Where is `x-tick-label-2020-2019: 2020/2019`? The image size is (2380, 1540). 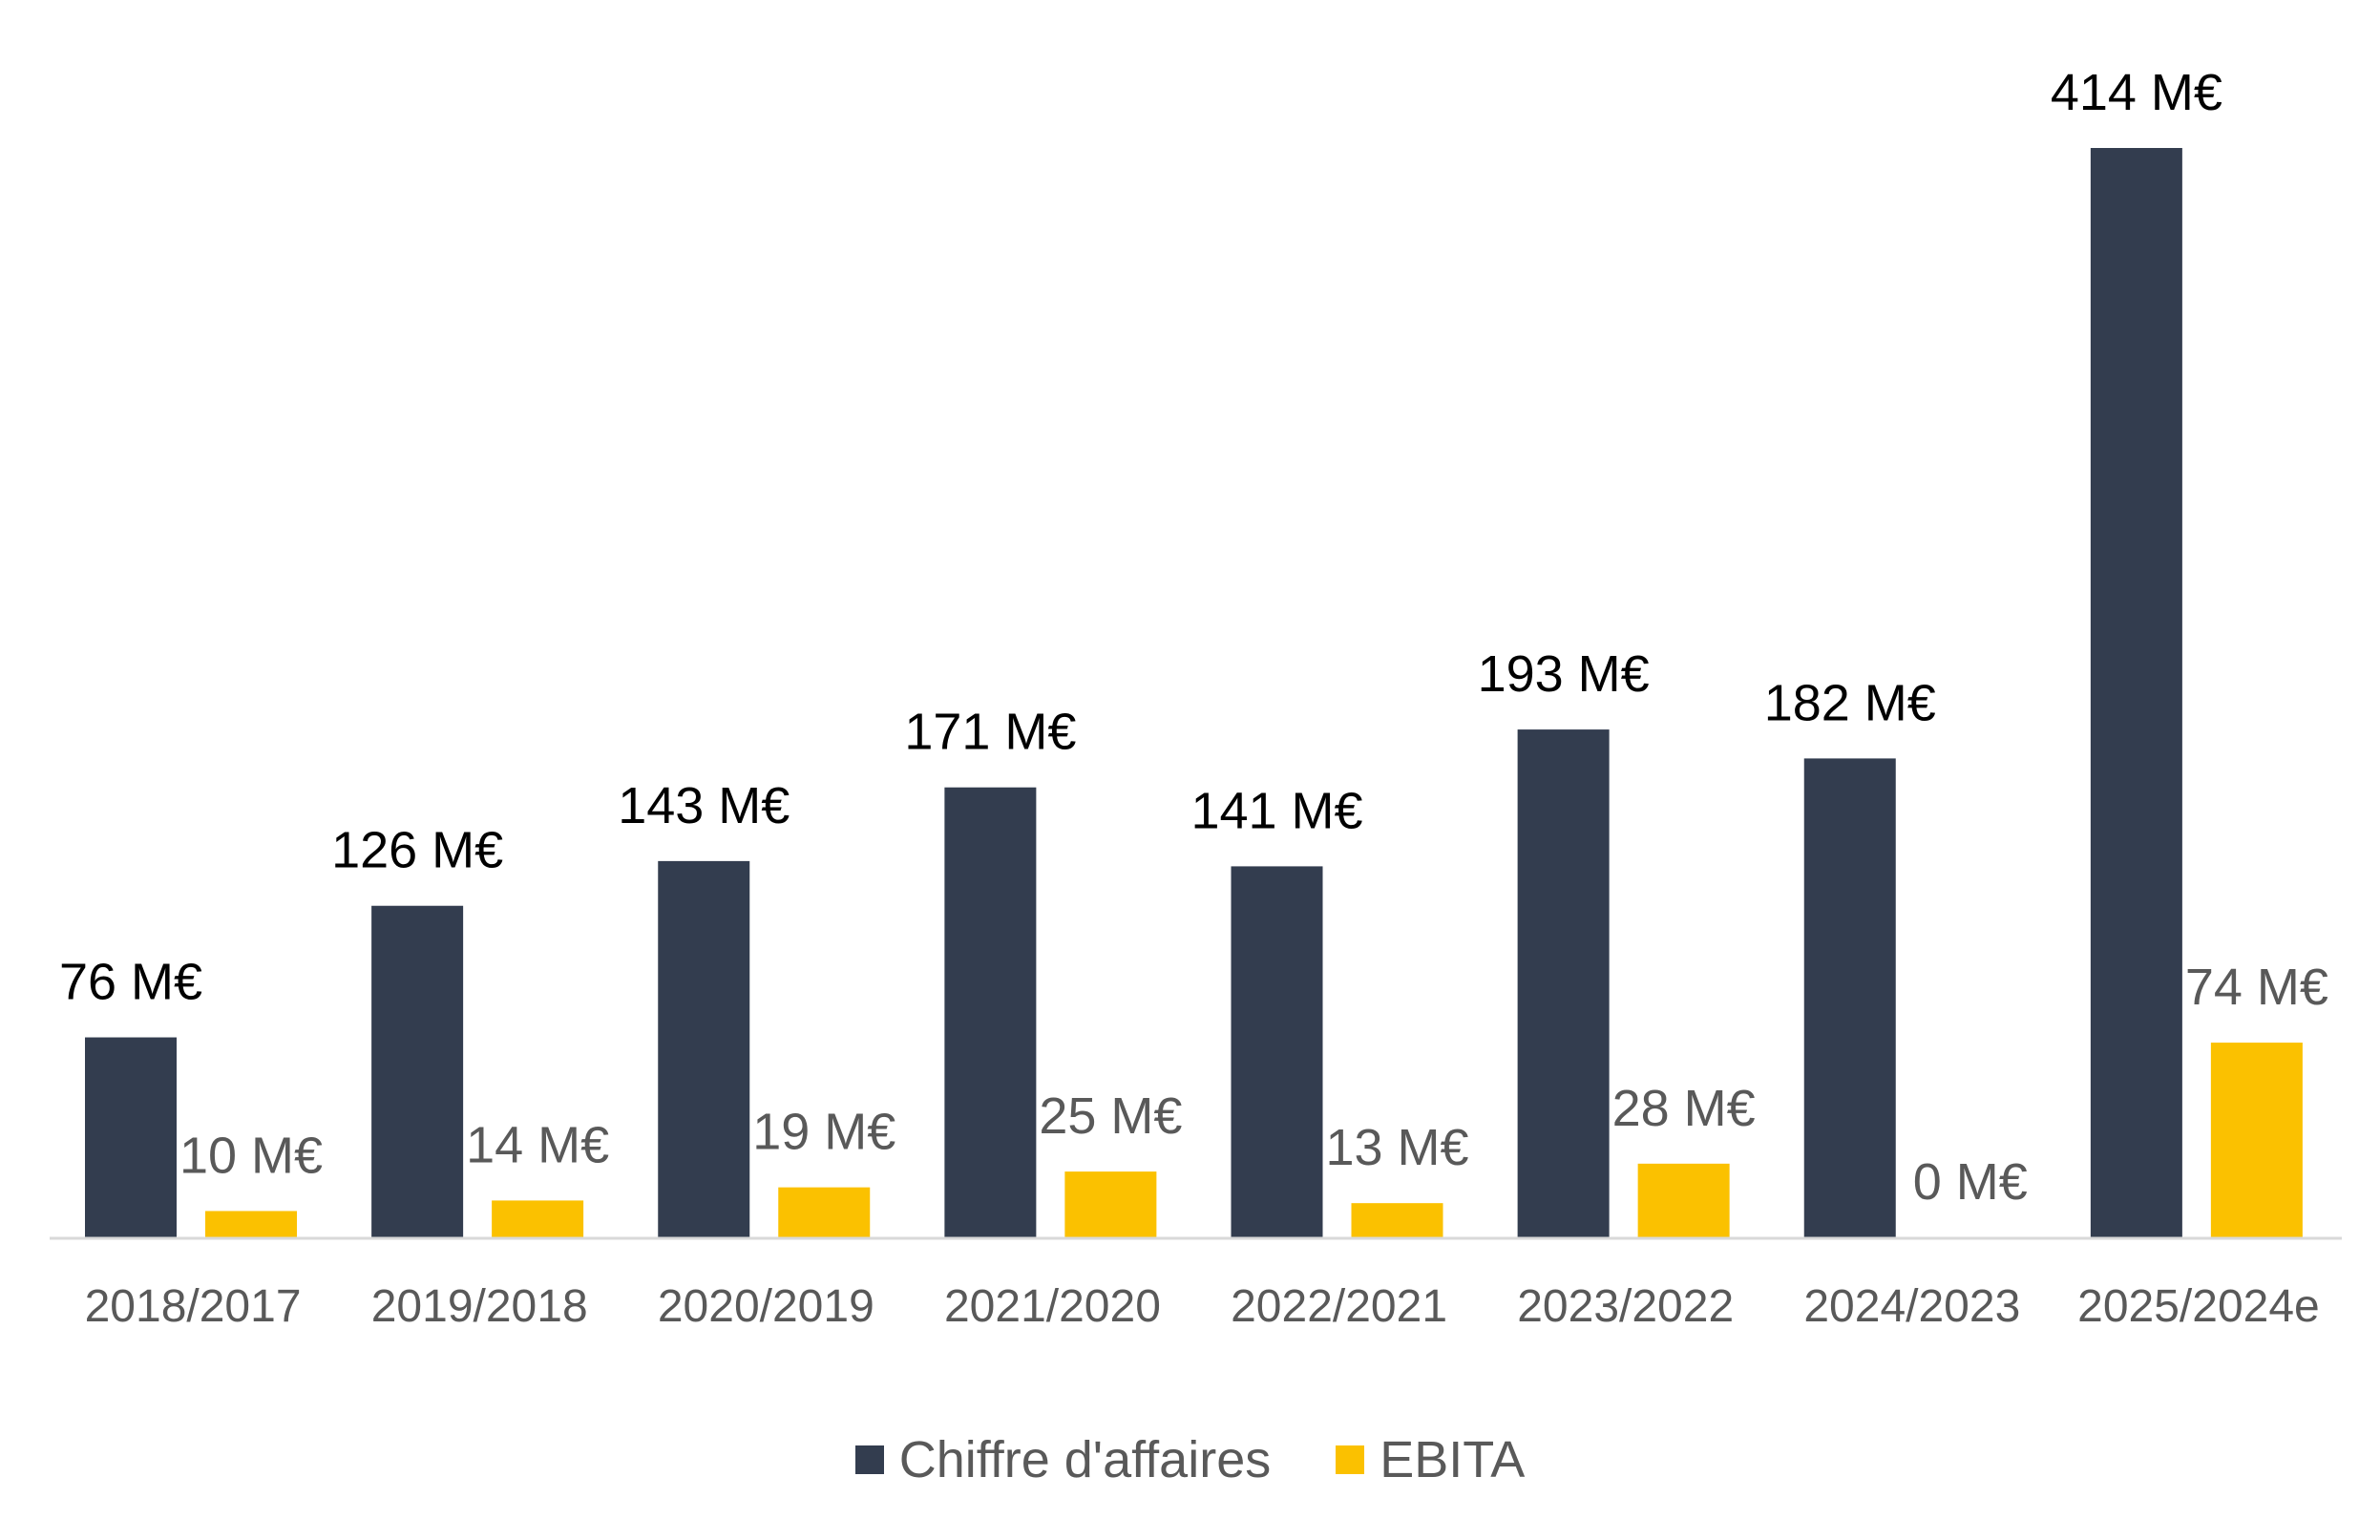 x-tick-label-2020-2019: 2020/2019 is located at coordinates (766, 1306).